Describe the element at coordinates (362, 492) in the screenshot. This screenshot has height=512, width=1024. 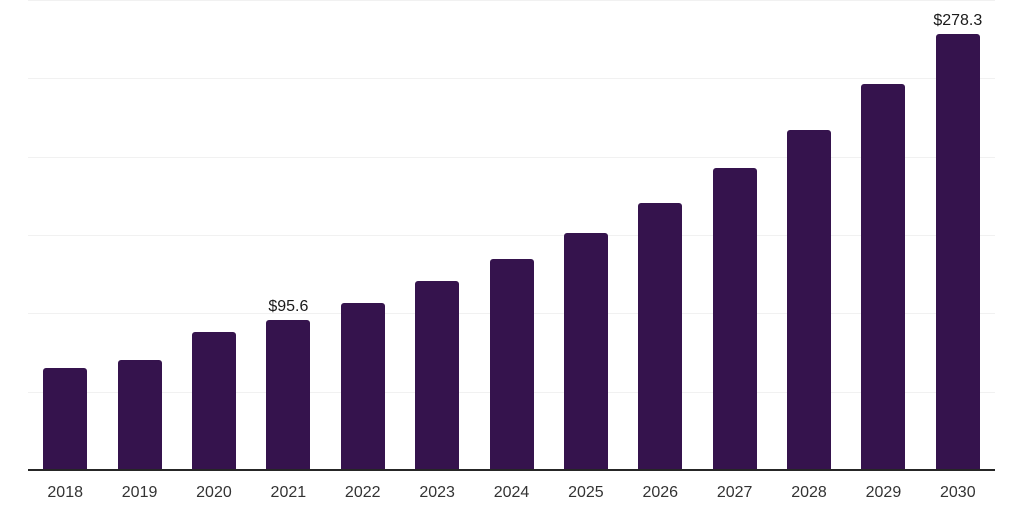
I see `x-axis-label-2022: 2022` at that location.